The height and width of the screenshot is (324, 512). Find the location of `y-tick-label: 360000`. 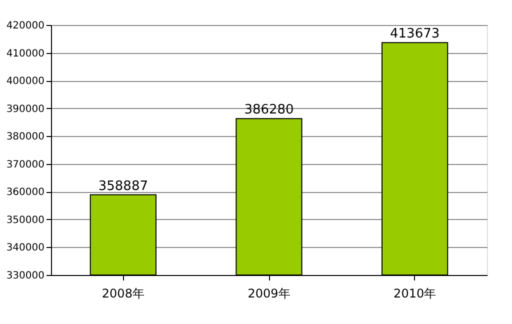

y-tick-label: 360000 is located at coordinates (25, 192).